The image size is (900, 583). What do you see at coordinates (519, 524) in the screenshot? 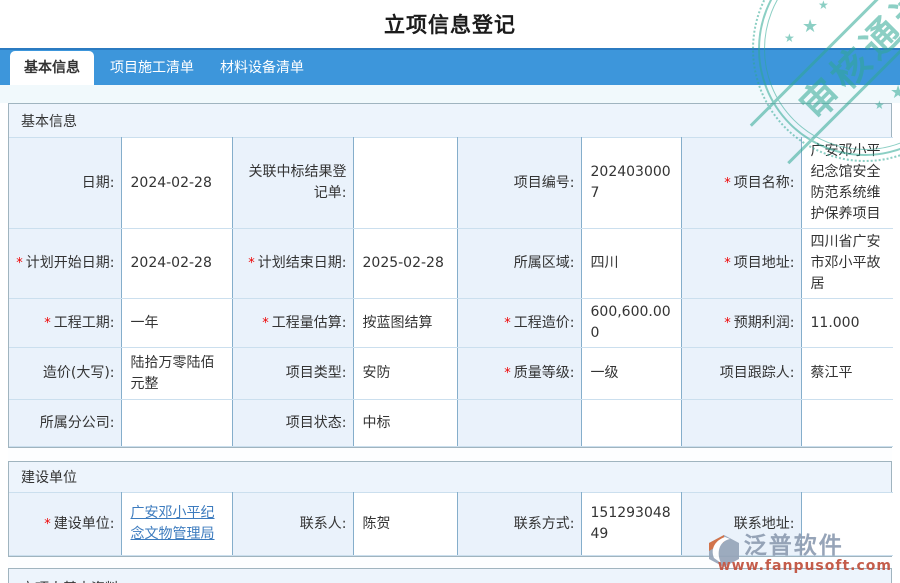
I see `label-contact-phone: 联系方式:` at bounding box center [519, 524].